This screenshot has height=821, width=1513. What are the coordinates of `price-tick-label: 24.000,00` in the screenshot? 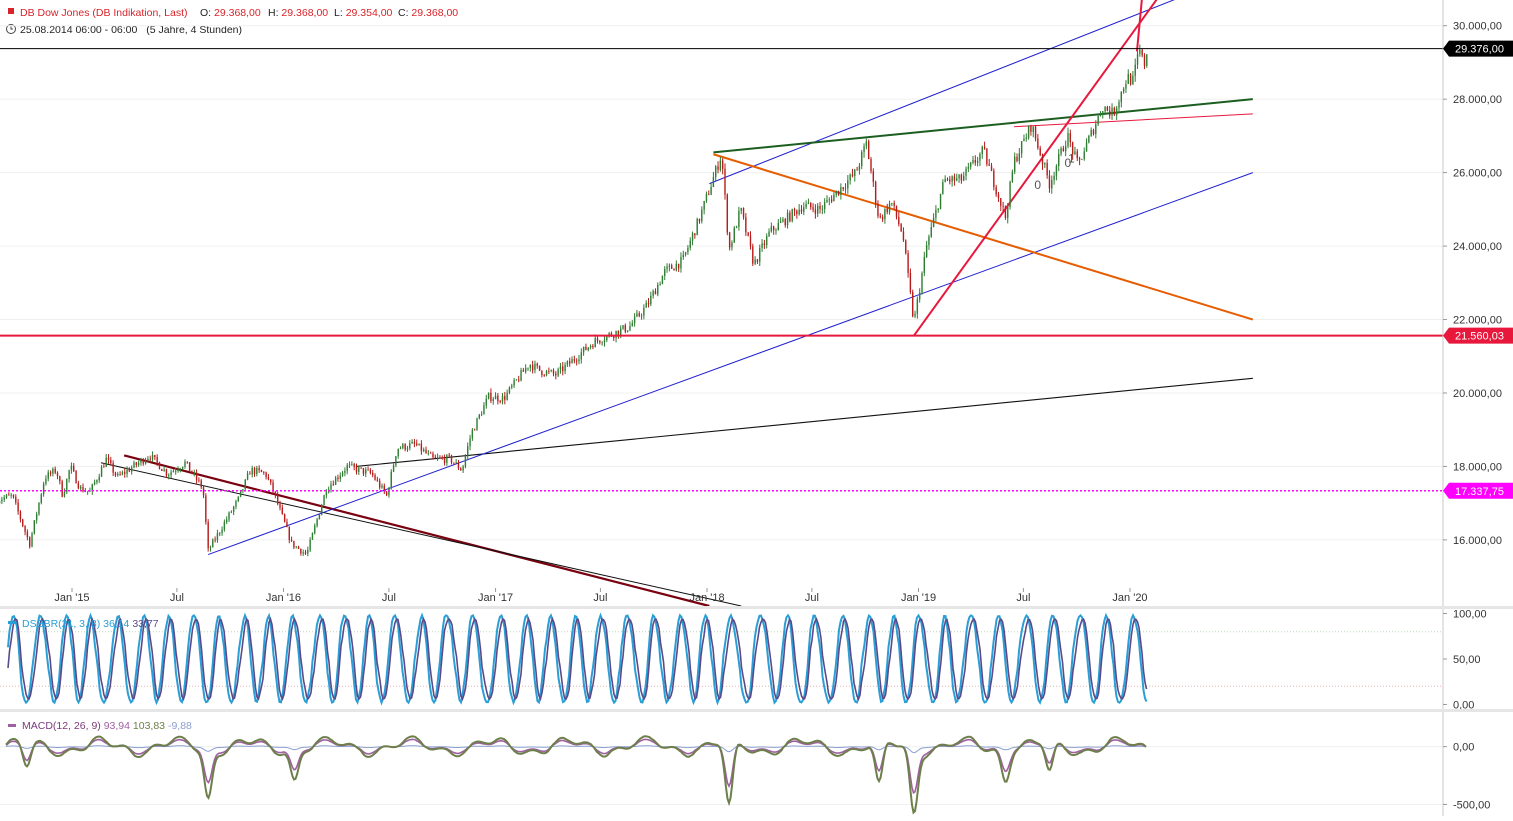 It's located at (1477, 247).